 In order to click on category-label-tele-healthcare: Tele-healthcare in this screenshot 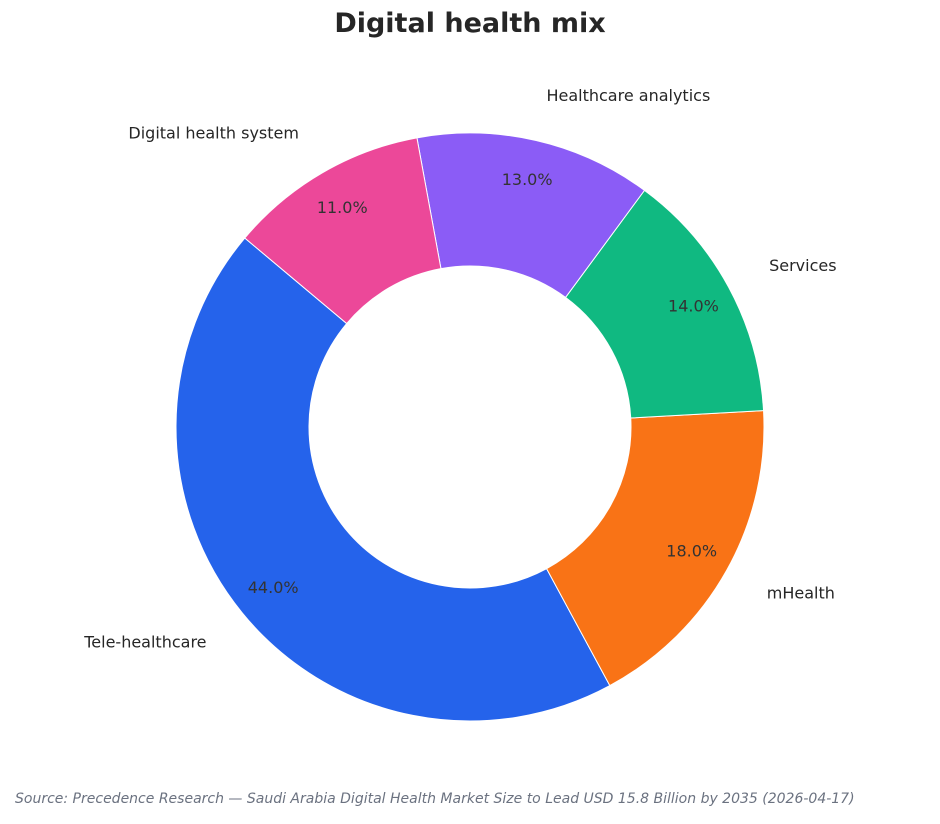, I will do `click(144, 641)`.